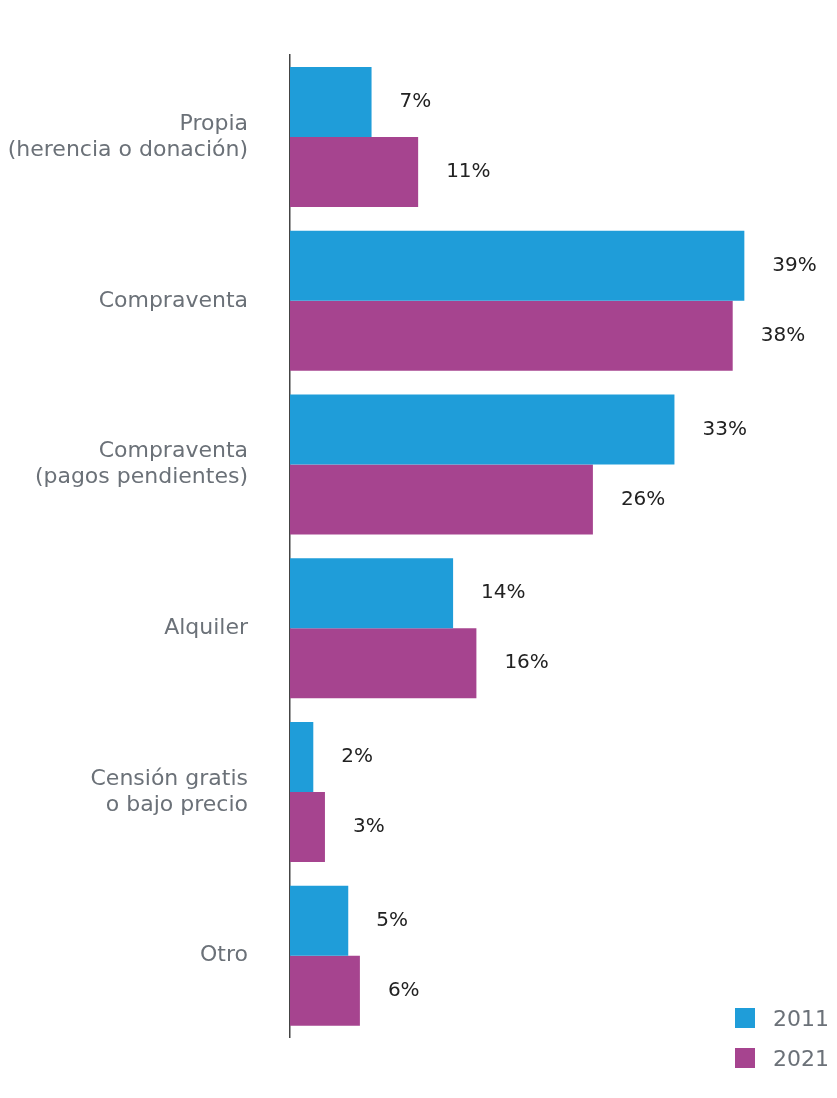 Image resolution: width=837 pixels, height=1098 pixels. I want to click on data-label: 11%, so click(468, 170).